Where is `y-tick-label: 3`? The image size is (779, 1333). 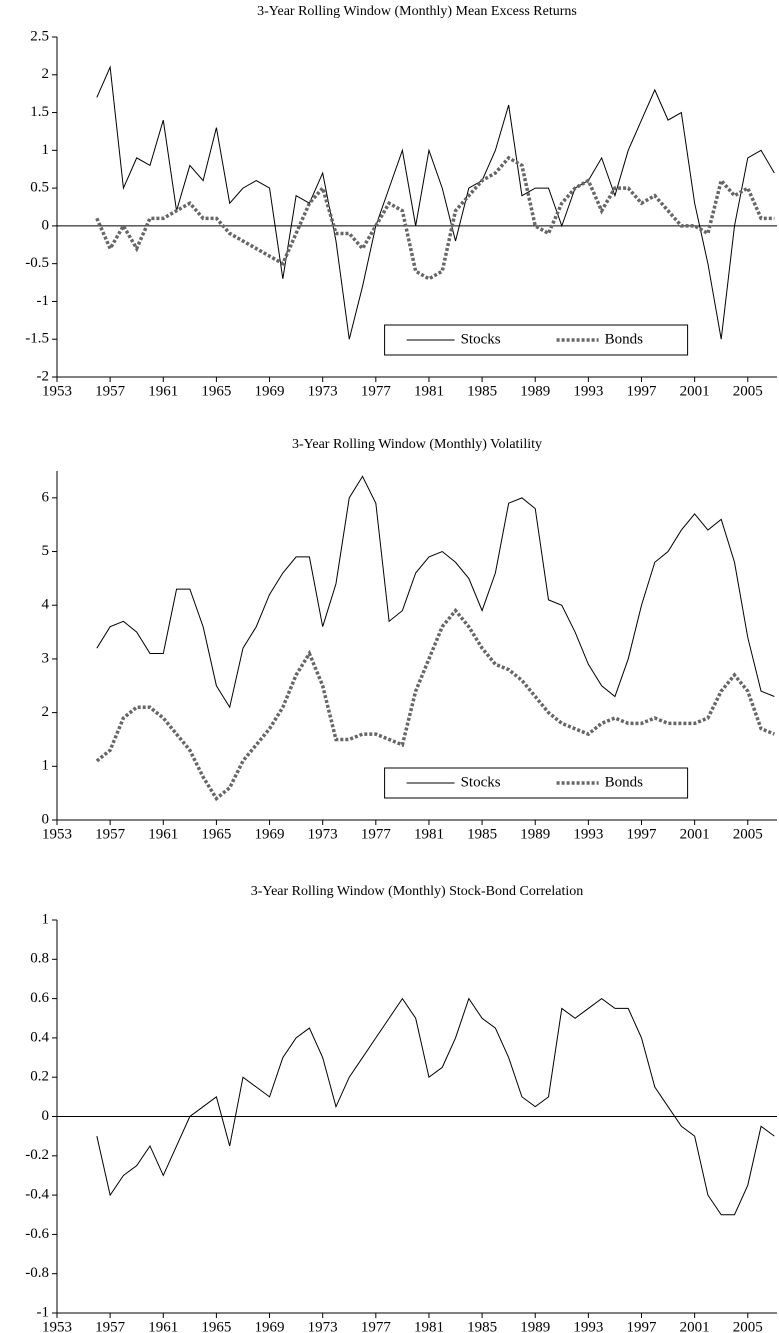
y-tick-label: 3 is located at coordinates (46, 658).